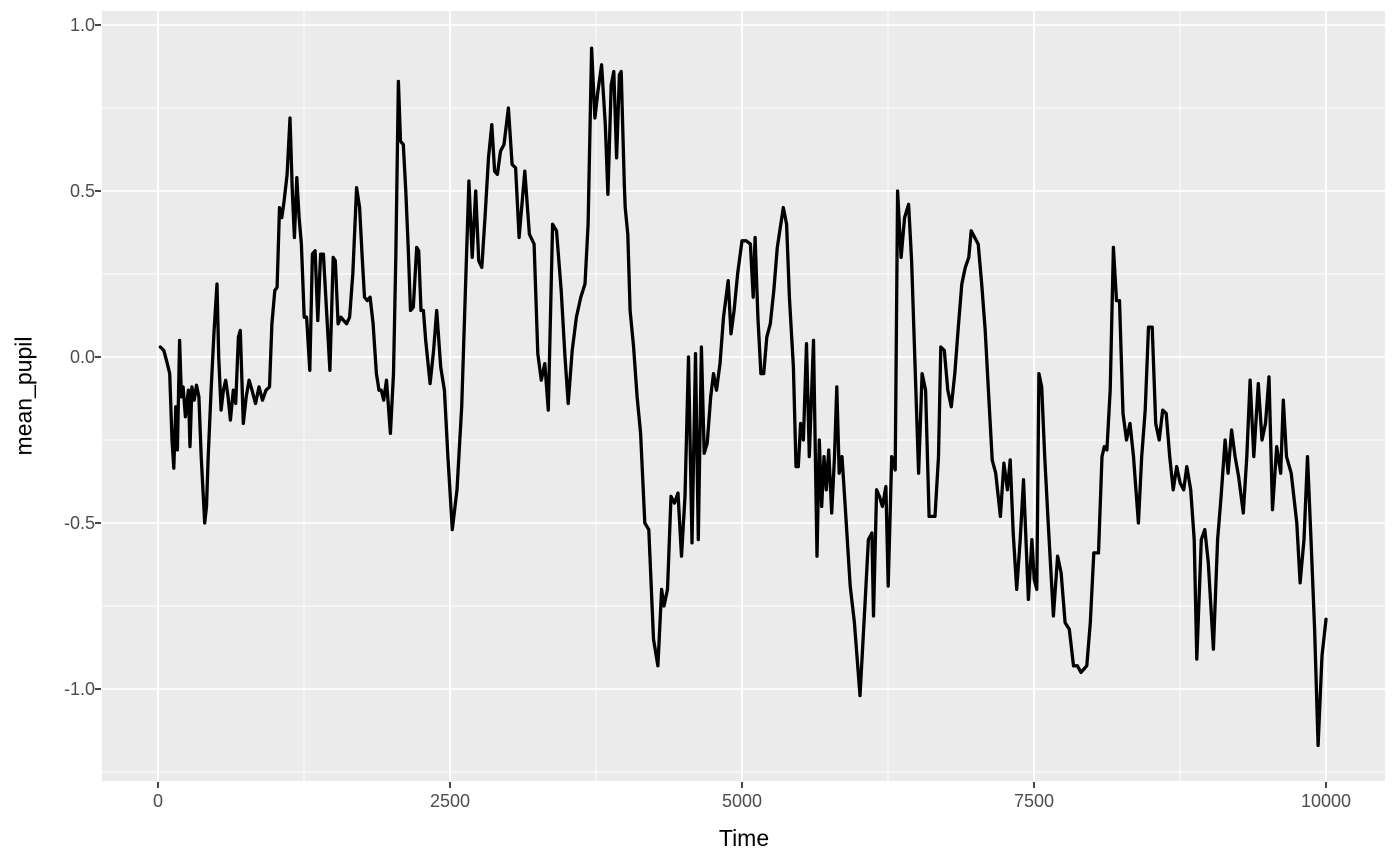 Image resolution: width=1400 pixels, height=866 pixels. I want to click on x-tick-label: 2500, so click(450, 801).